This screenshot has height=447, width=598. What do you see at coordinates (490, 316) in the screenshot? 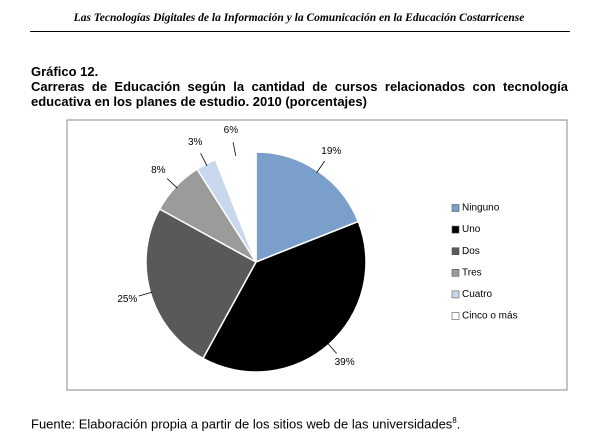
I see `legend-label: Cinco o más` at bounding box center [490, 316].